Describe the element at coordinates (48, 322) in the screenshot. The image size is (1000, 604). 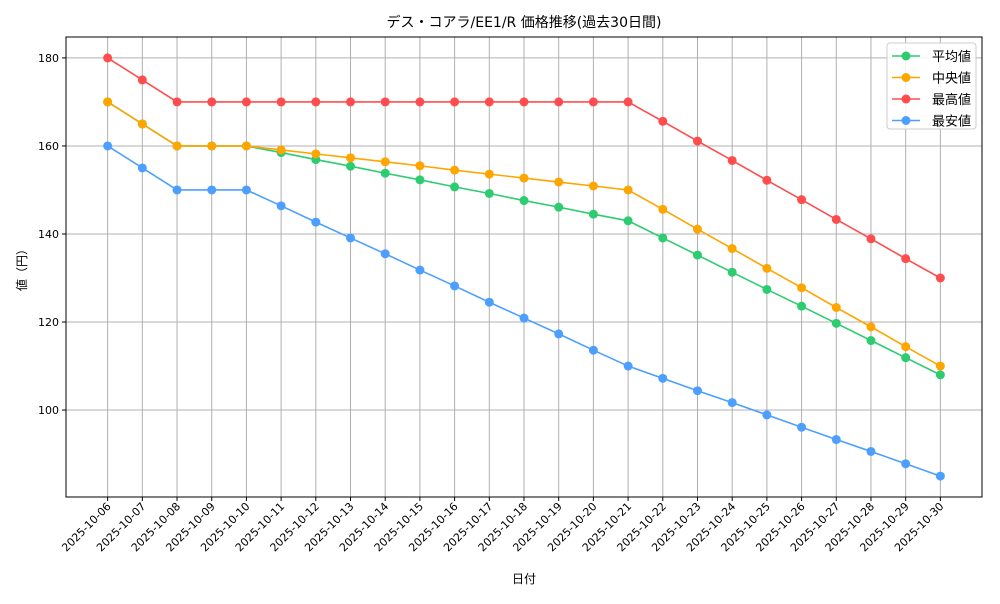
I see `y-tick-label: 120` at that location.